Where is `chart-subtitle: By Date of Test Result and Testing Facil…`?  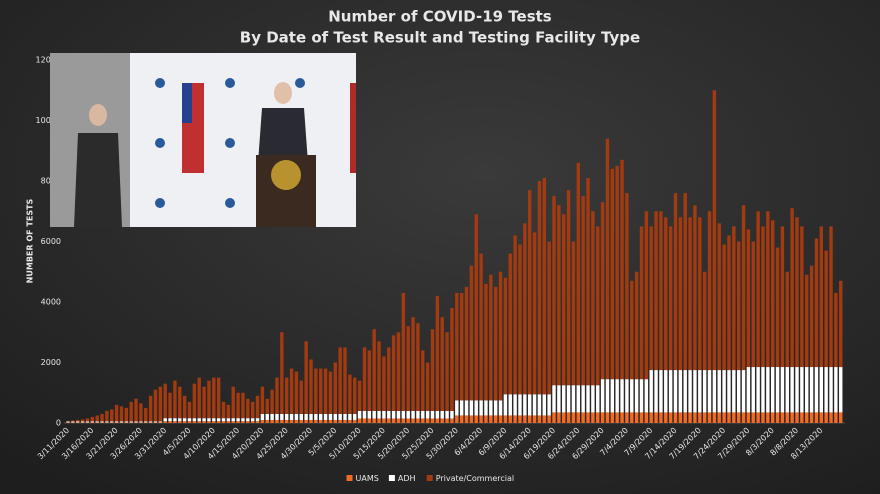
chart-subtitle: By Date of Test Result and Testing Facil… is located at coordinates (440, 38).